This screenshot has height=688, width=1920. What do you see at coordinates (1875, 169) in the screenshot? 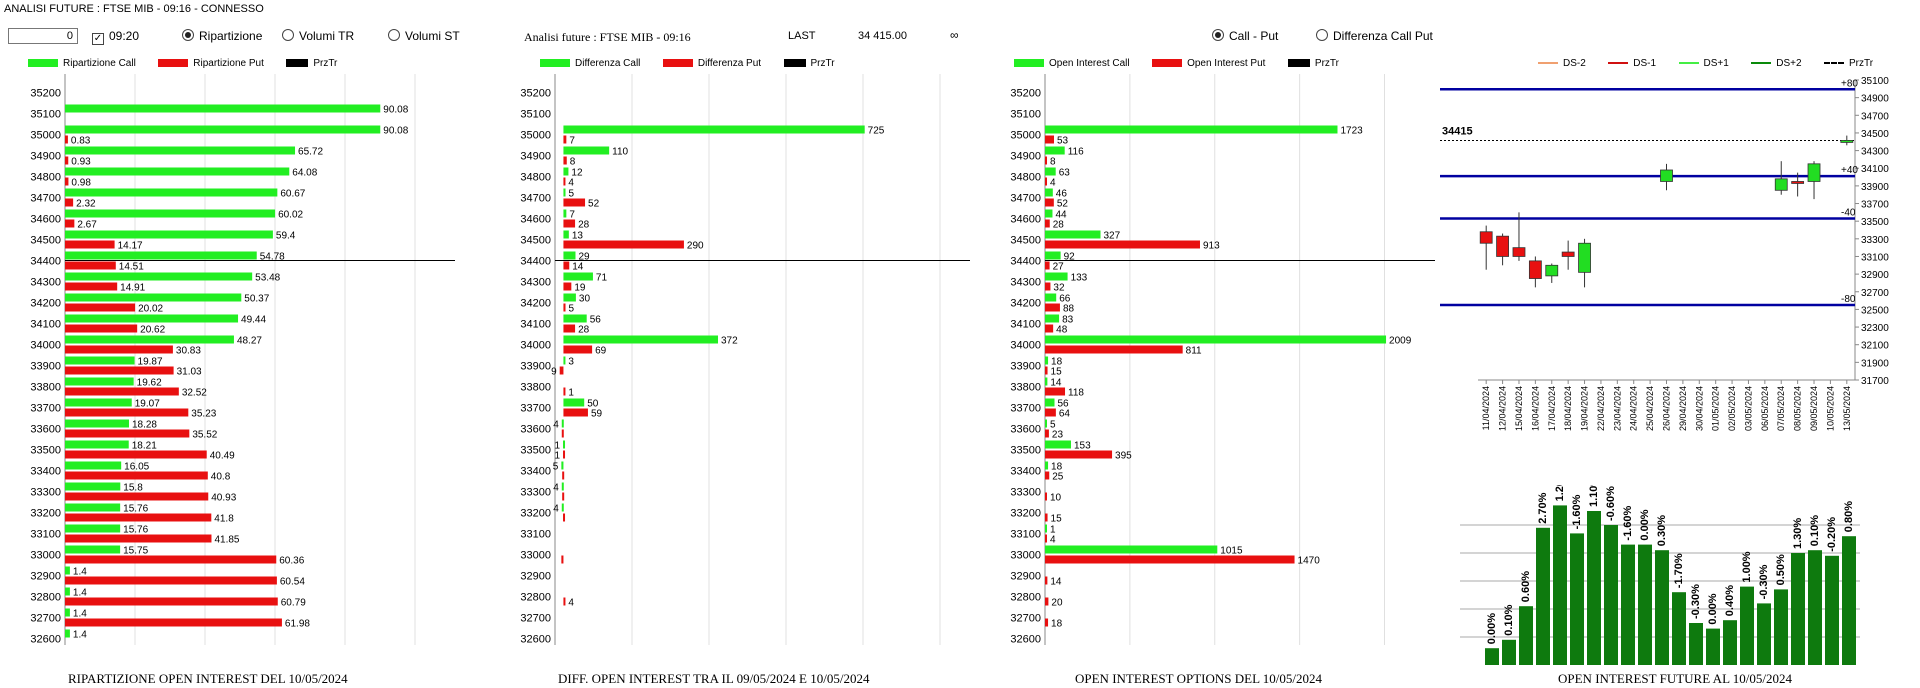
I see `y-tick-label: 34100` at bounding box center [1875, 169].